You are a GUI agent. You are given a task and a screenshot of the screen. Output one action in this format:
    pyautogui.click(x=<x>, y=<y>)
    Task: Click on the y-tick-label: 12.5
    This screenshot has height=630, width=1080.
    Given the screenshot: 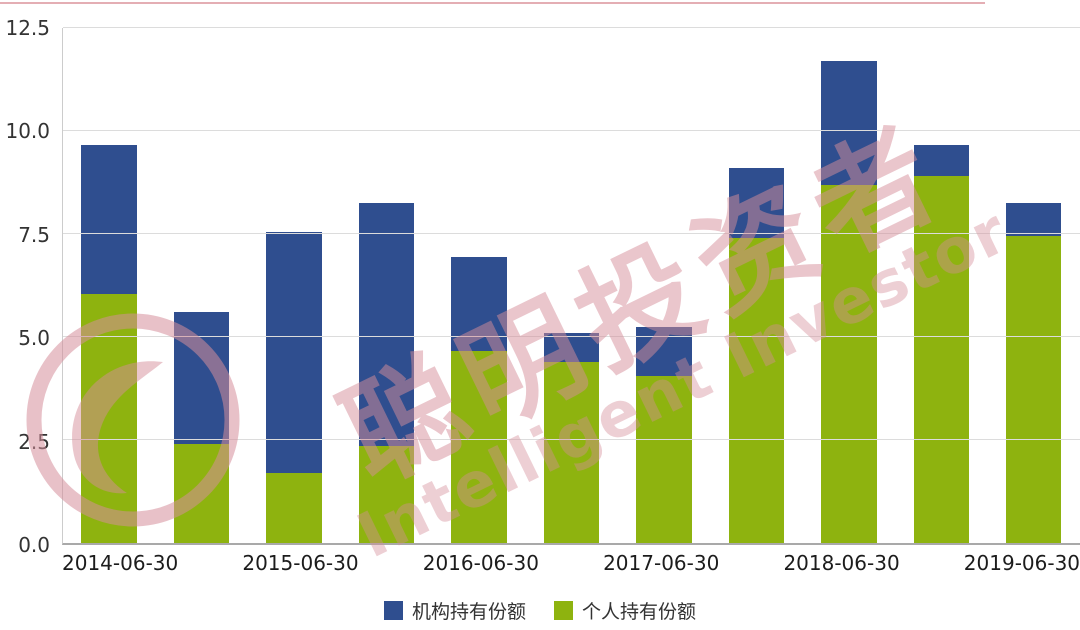 What is the action you would take?
    pyautogui.click(x=27, y=28)
    